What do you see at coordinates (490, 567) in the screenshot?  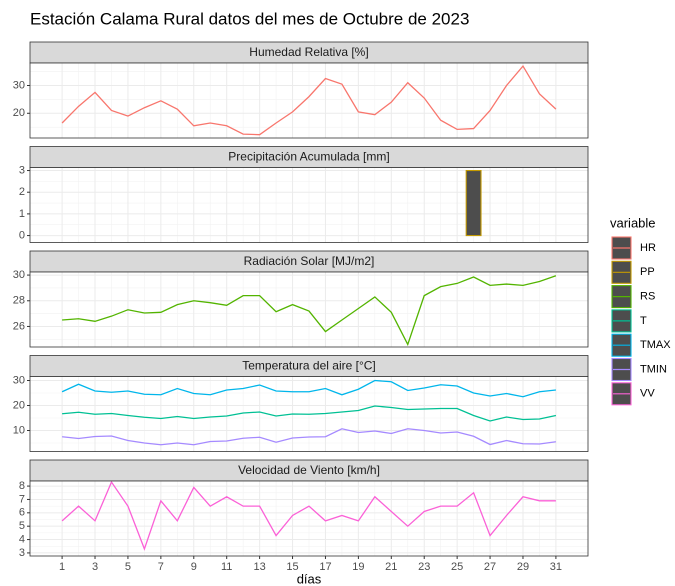 I see `x-tick-label: 27` at bounding box center [490, 567].